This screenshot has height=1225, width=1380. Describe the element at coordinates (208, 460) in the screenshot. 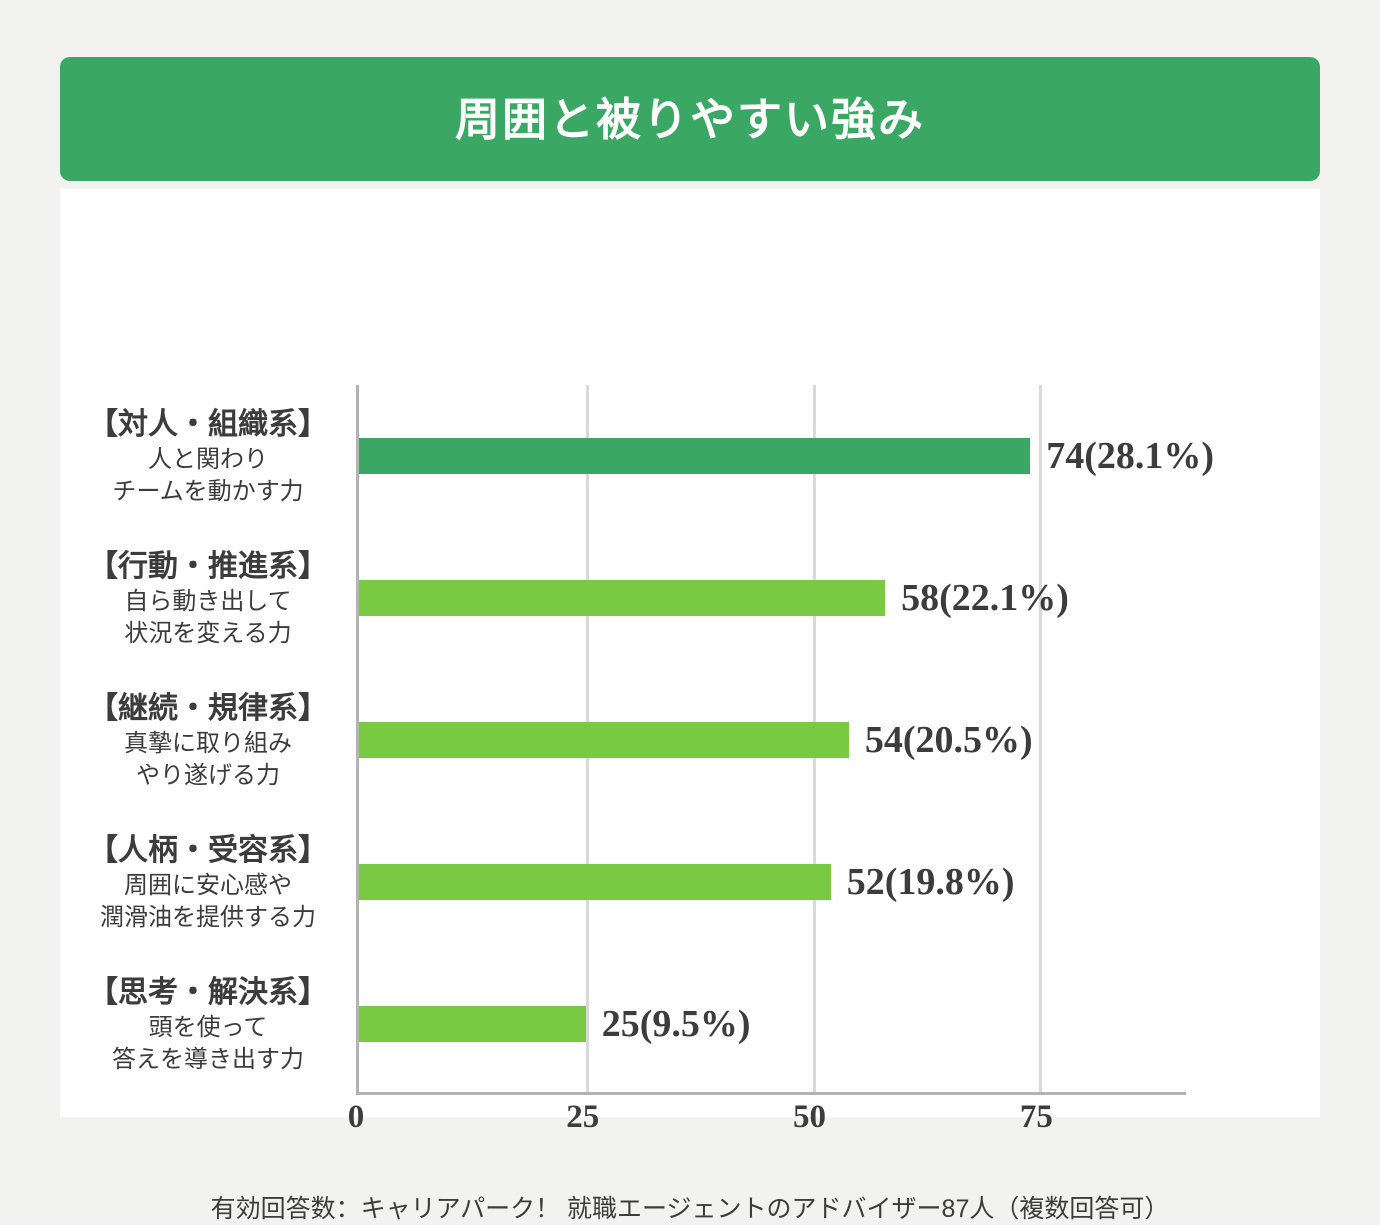

I see `category-subtitle-1: 人と関わり` at that location.